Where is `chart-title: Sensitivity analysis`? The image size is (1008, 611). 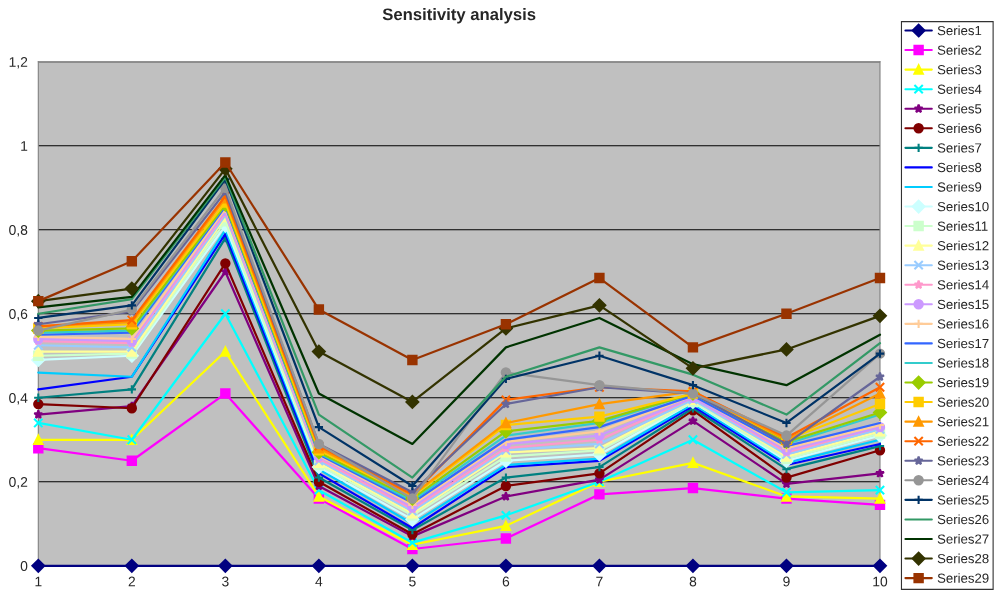 chart-title: Sensitivity analysis is located at coordinates (459, 15).